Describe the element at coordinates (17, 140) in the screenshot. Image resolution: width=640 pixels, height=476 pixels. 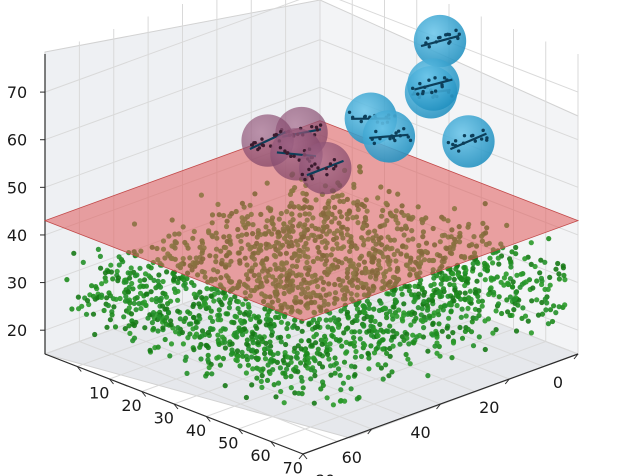
I see `z-tick-label: 60` at that location.